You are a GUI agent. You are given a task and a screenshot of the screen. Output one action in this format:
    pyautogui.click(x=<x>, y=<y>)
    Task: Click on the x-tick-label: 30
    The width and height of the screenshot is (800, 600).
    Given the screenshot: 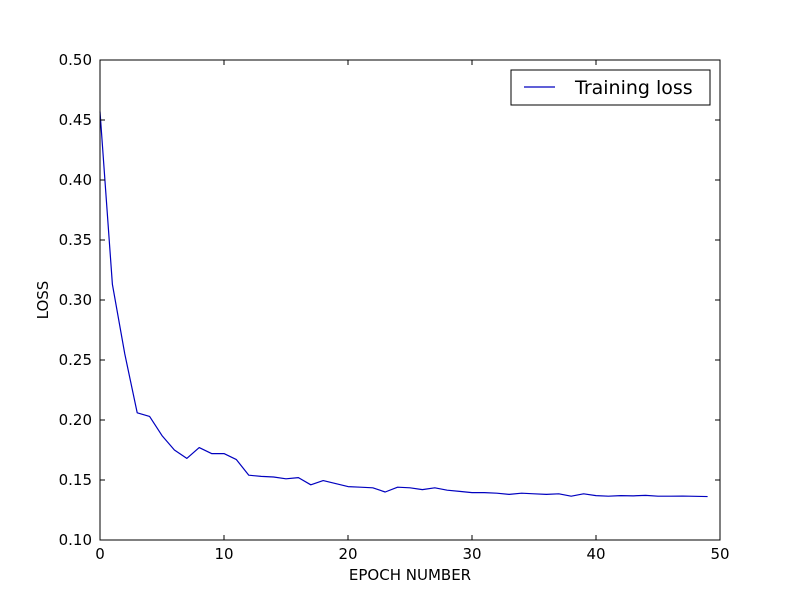 What is the action you would take?
    pyautogui.click(x=471, y=554)
    